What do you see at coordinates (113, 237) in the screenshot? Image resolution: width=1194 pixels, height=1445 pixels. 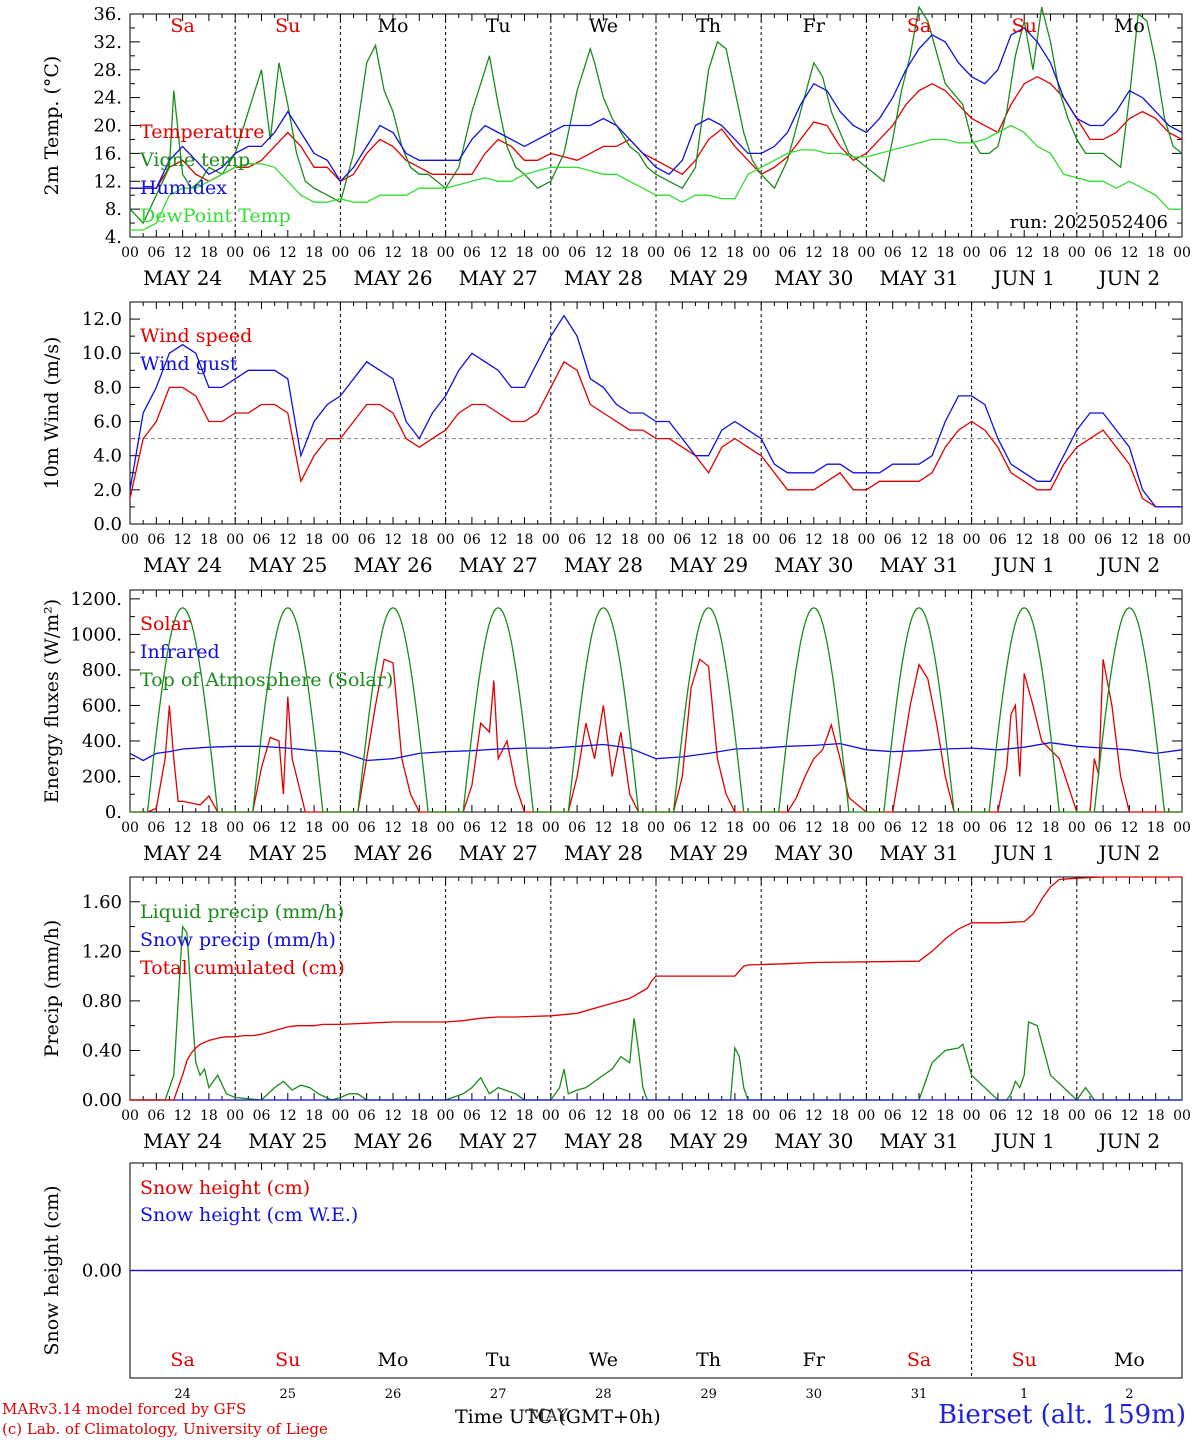 I see `y-tick-label: 4.` at bounding box center [113, 237].